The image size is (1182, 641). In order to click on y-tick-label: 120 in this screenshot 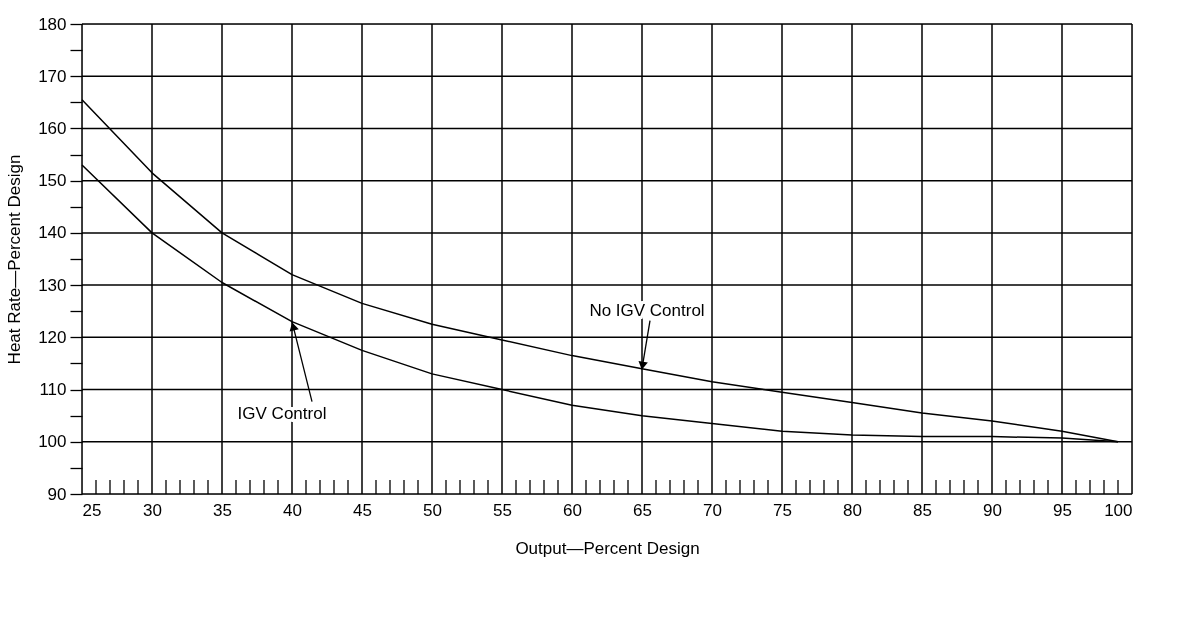, I will do `click(52, 337)`.